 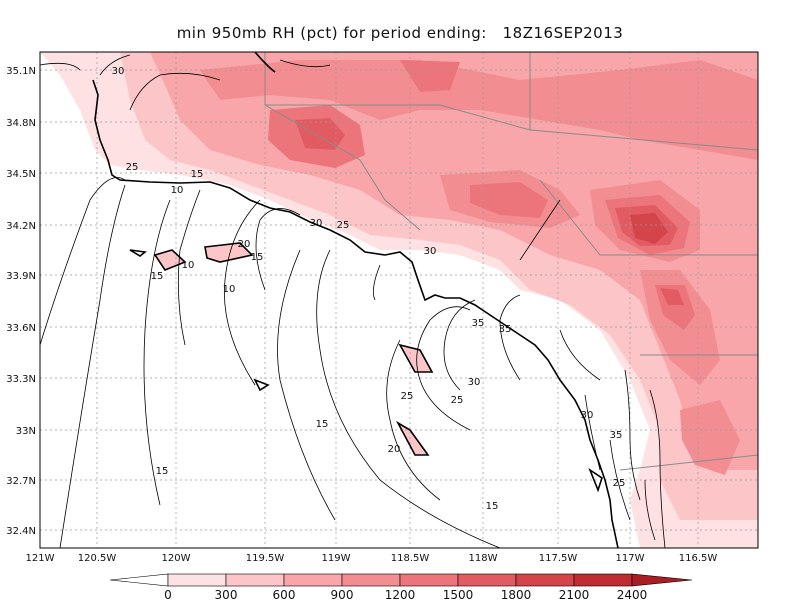 What do you see at coordinates (483, 558) in the screenshot?
I see `longitude-tick-label: 118W` at bounding box center [483, 558].